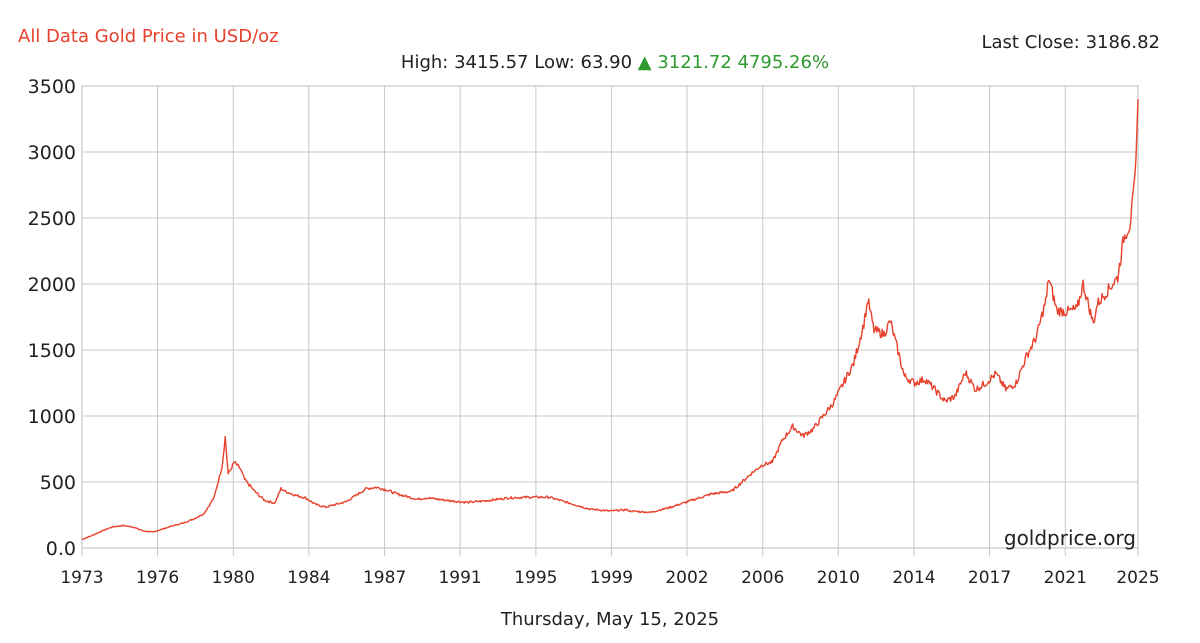 The width and height of the screenshot is (1200, 643). What do you see at coordinates (989, 578) in the screenshot?
I see `x-tick-label: 2017` at bounding box center [989, 578].